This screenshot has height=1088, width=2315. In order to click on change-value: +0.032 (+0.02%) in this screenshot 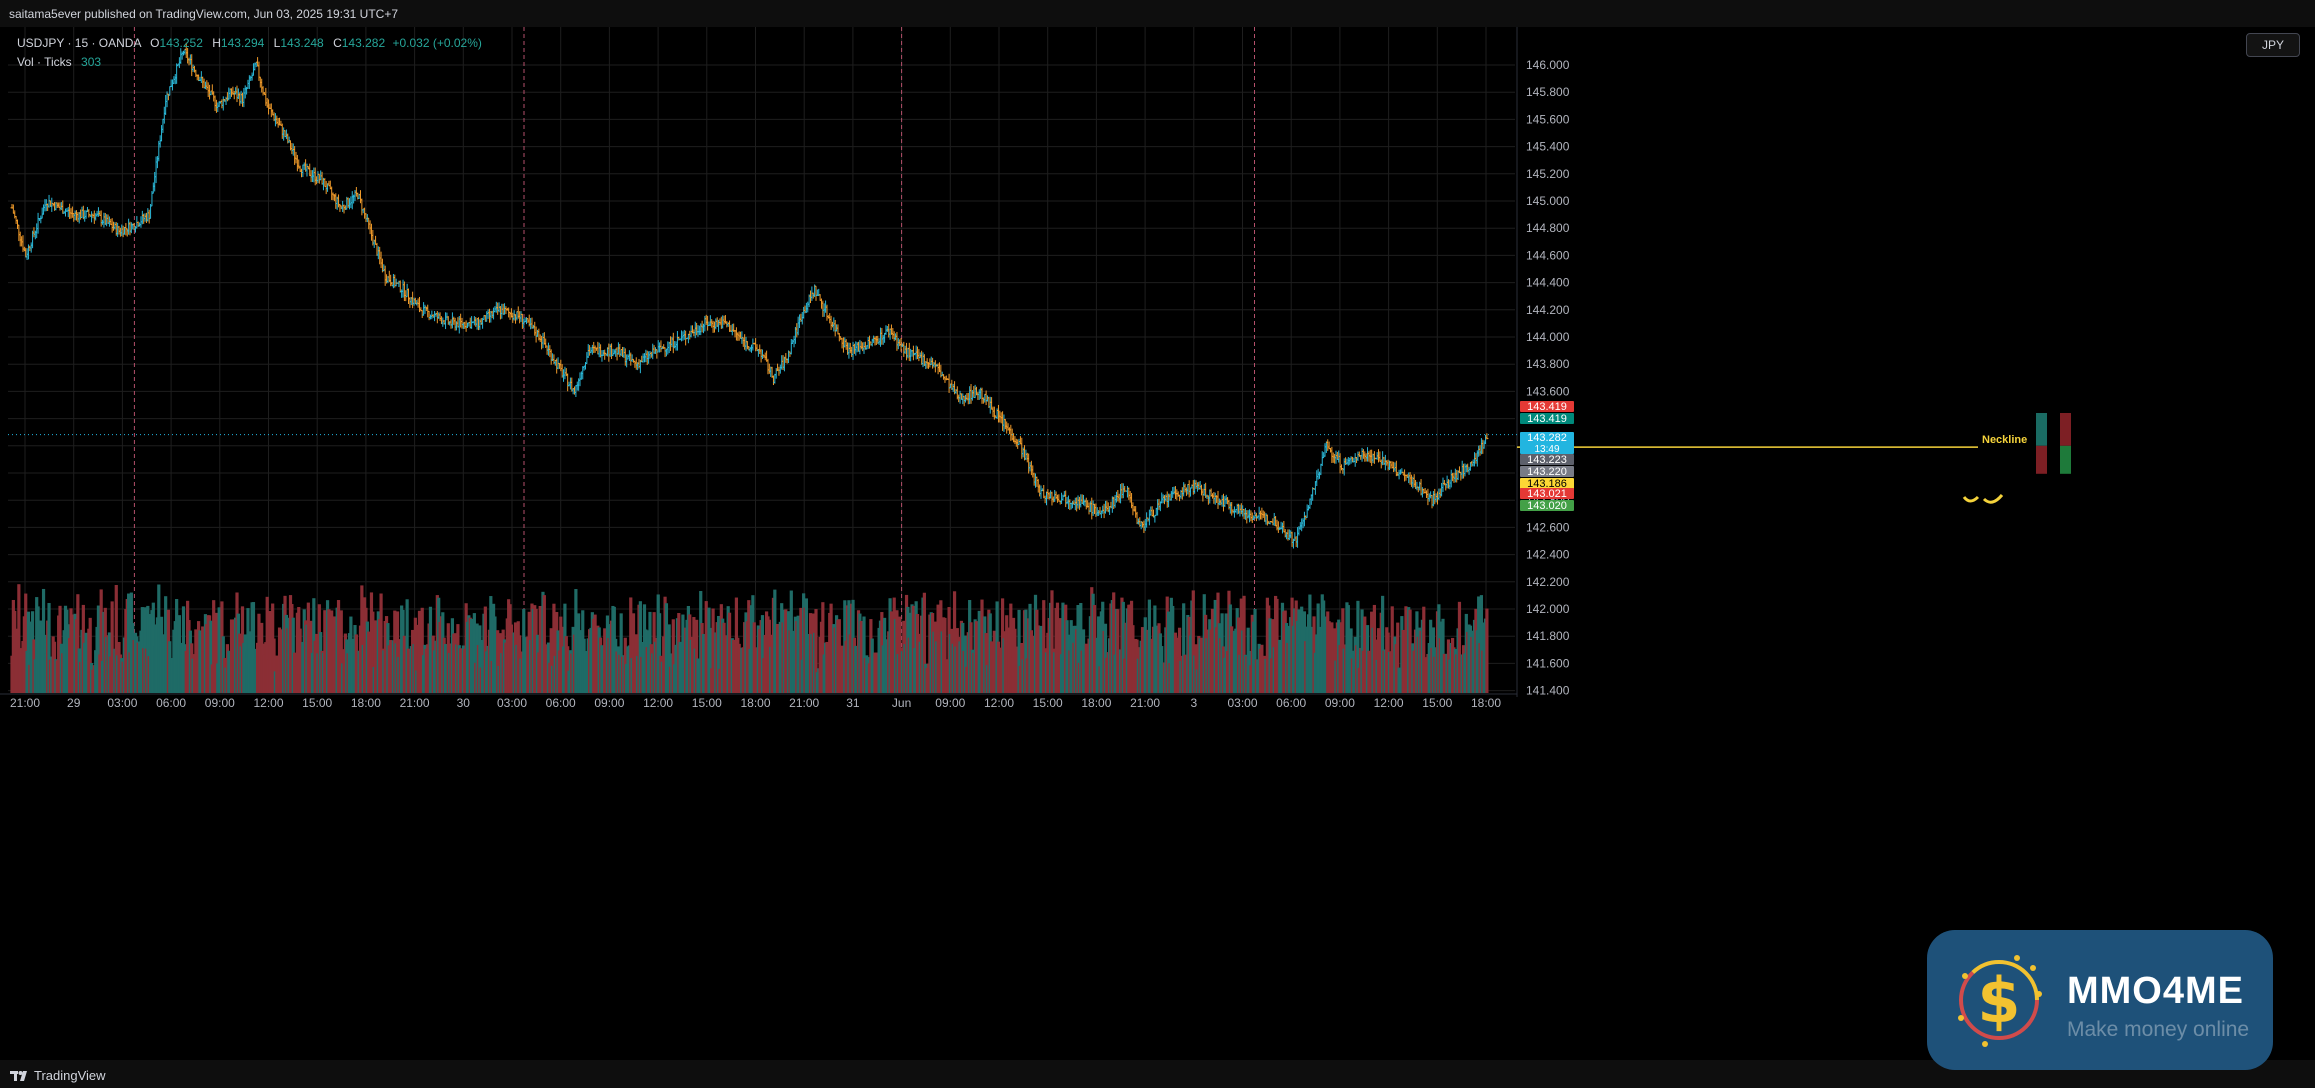, I will do `click(437, 43)`.